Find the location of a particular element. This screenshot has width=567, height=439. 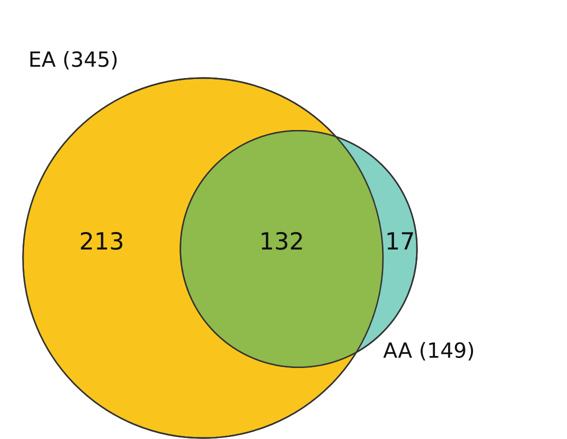

text: AA (149) is located at coordinates (428, 351).